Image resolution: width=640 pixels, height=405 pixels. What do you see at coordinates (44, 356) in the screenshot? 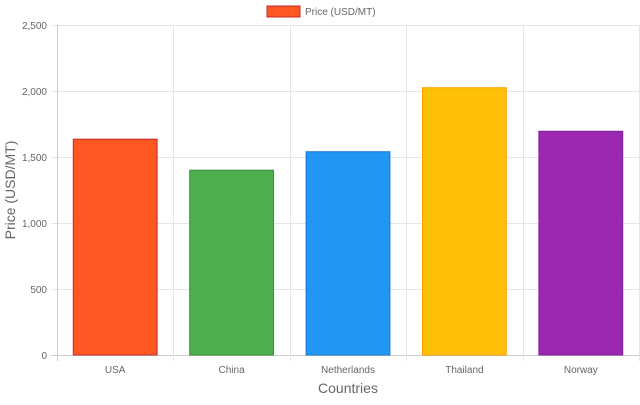
I see `y-tick-label: 0` at bounding box center [44, 356].